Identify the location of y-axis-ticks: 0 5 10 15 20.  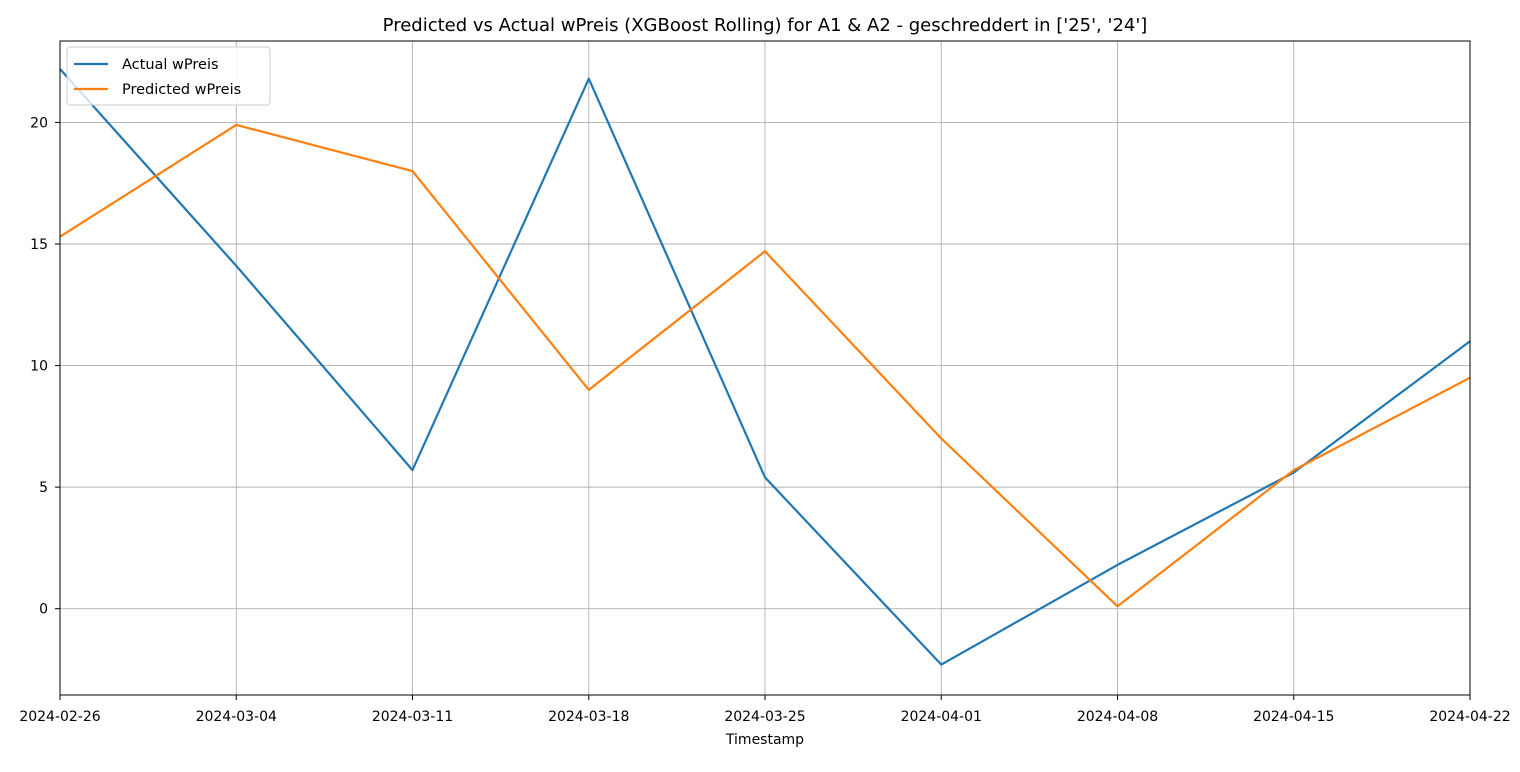
(45, 366).